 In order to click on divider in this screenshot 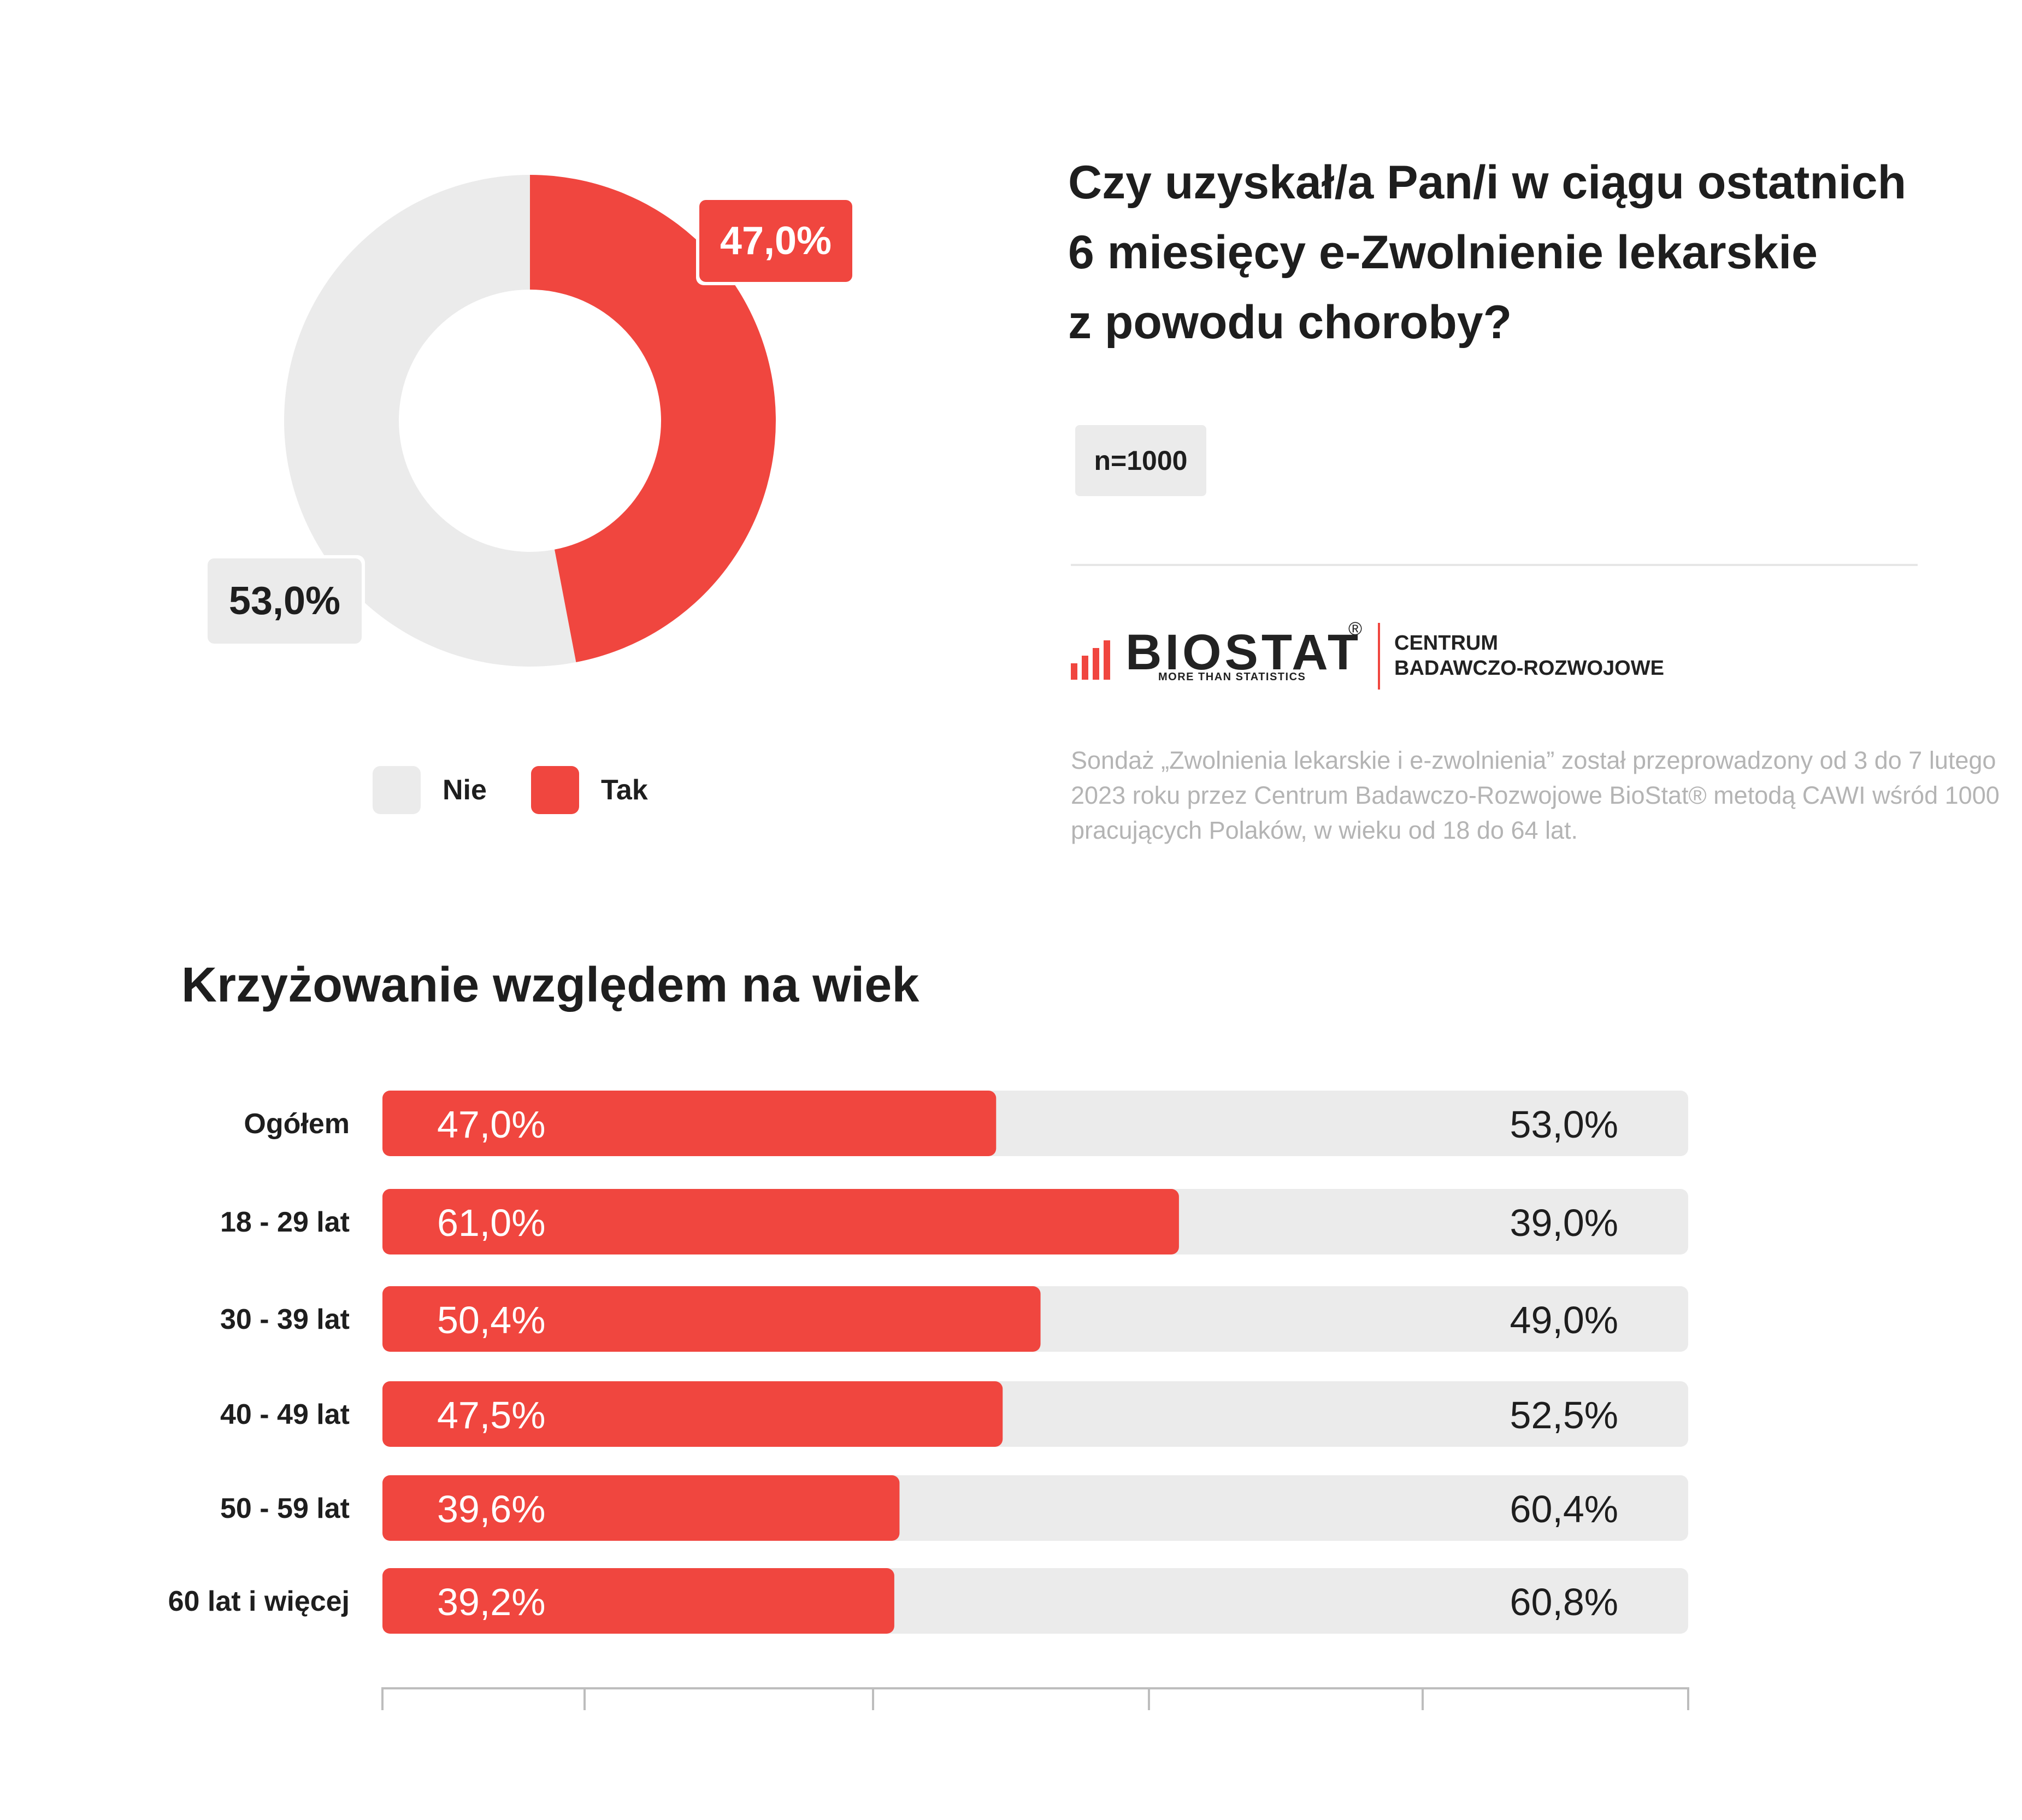, I will do `click(1494, 565)`.